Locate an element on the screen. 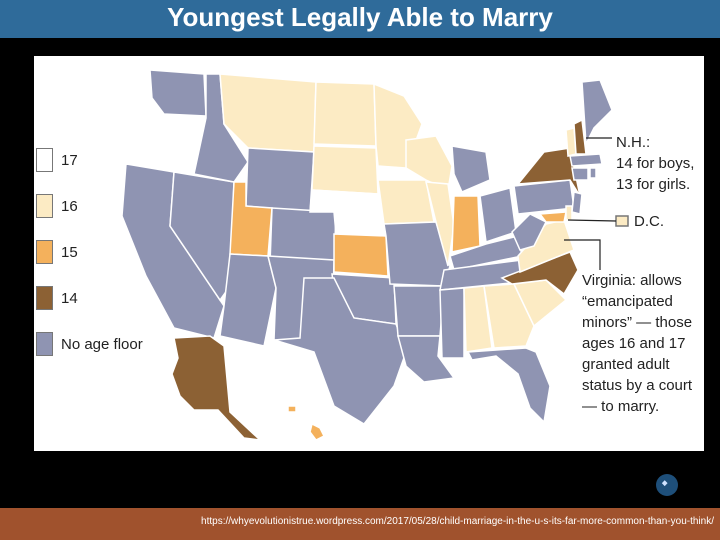  state-kansas is located at coordinates (361, 255).